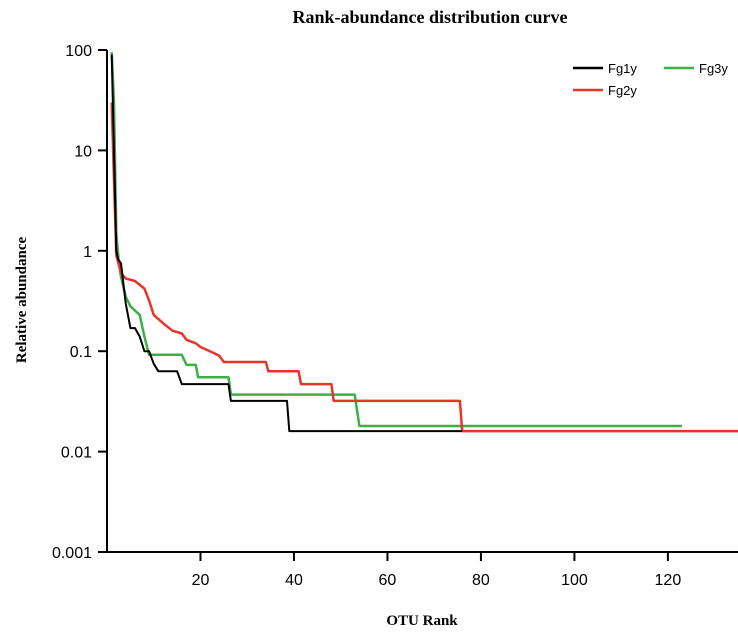 The image size is (738, 640). I want to click on legend-label-fg3y: Fg3y, so click(713, 68).